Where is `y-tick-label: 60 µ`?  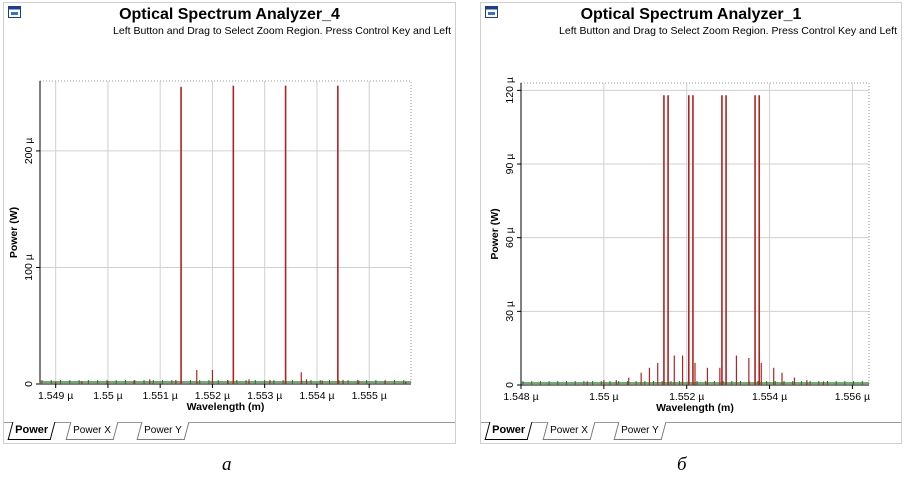
y-tick-label: 60 µ is located at coordinates (510, 237).